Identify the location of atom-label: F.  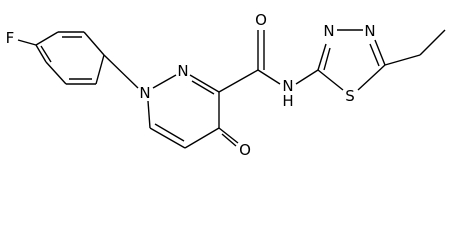
(10, 38).